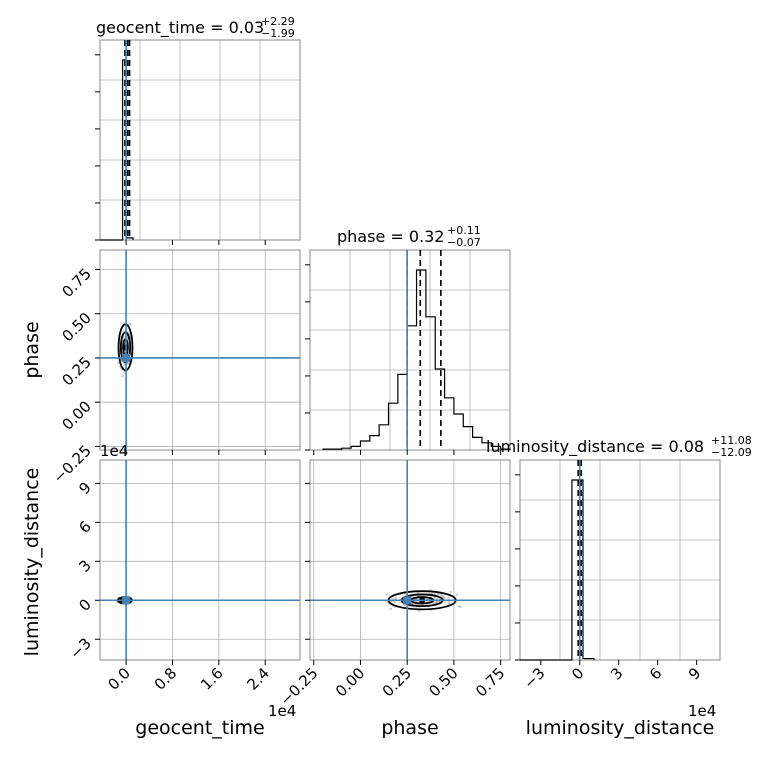  What do you see at coordinates (409, 728) in the screenshot?
I see `x-axis-label-phase: phase` at bounding box center [409, 728].